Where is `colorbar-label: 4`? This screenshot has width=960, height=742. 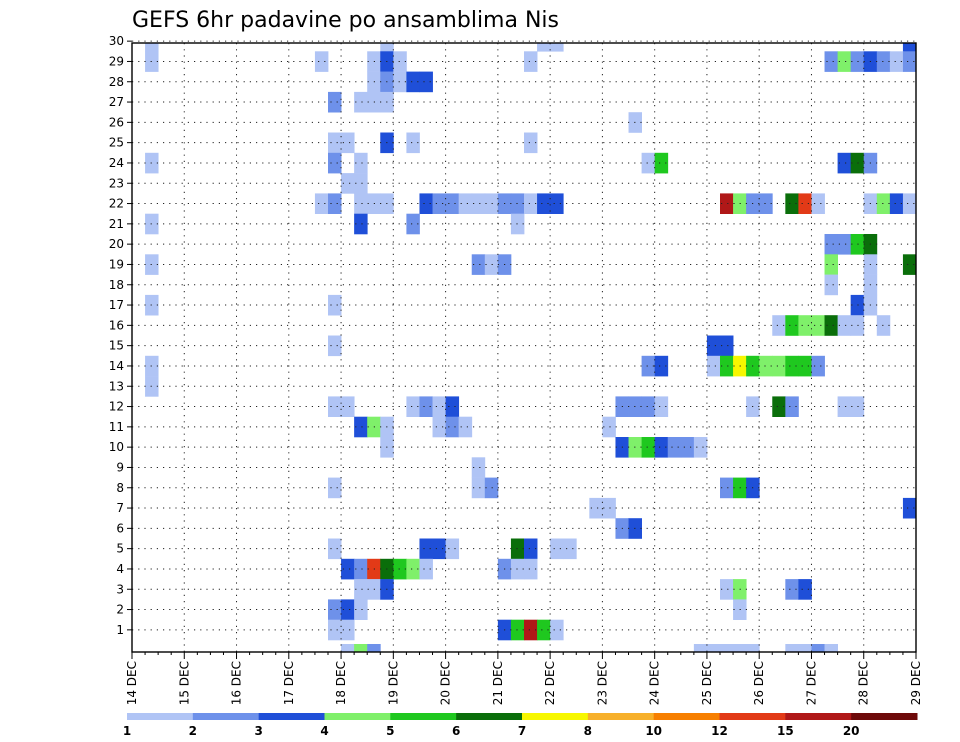 colorbar-label: 4 is located at coordinates (324, 731).